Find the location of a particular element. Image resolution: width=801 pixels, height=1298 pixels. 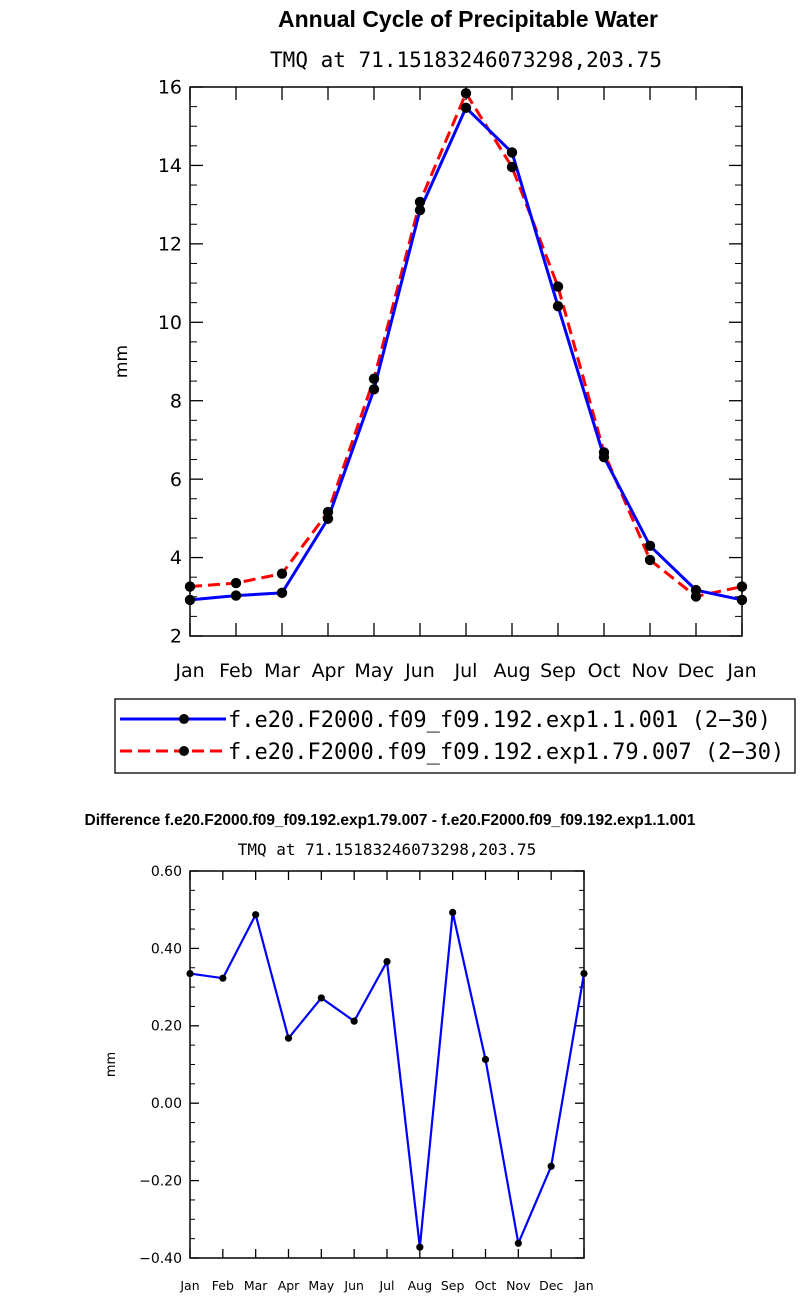

y-tick-label: −0.40 is located at coordinates (160, 1259).